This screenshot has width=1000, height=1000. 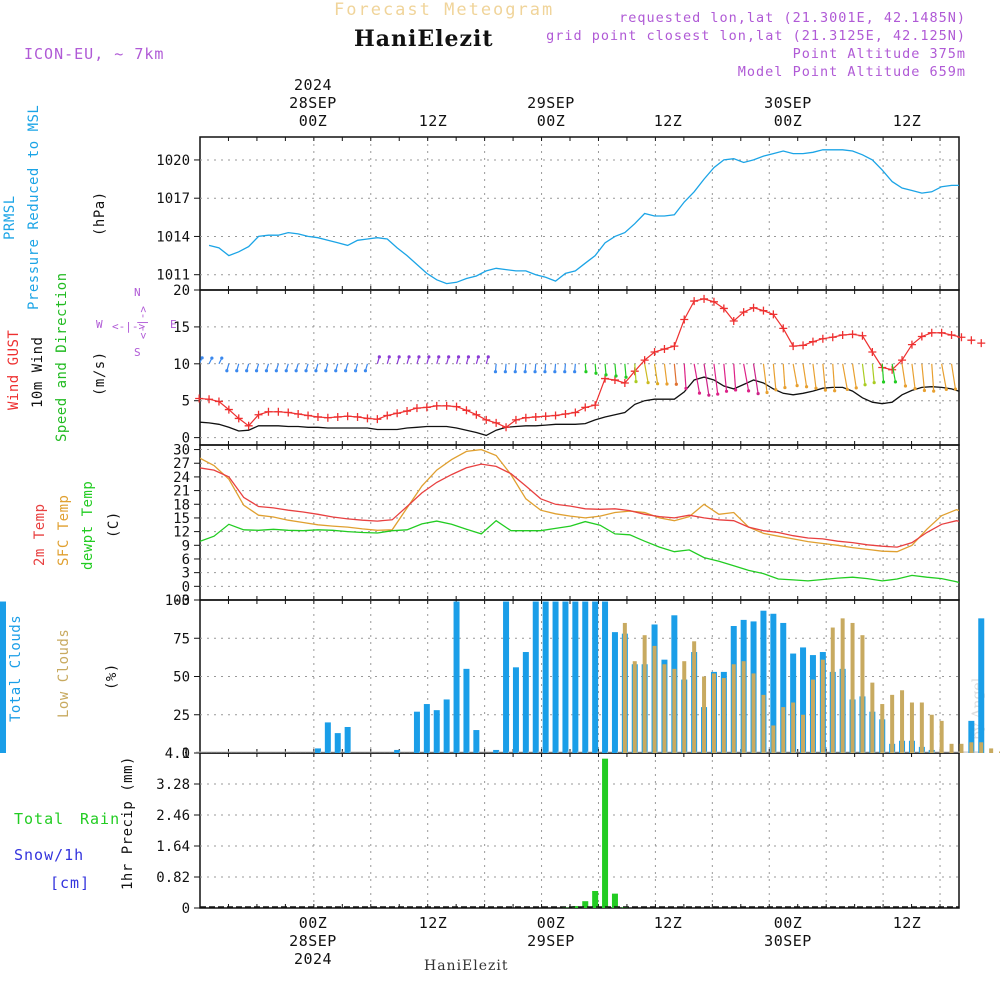 I want to click on precip-legend-rain: Rain, so click(x=100, y=819).